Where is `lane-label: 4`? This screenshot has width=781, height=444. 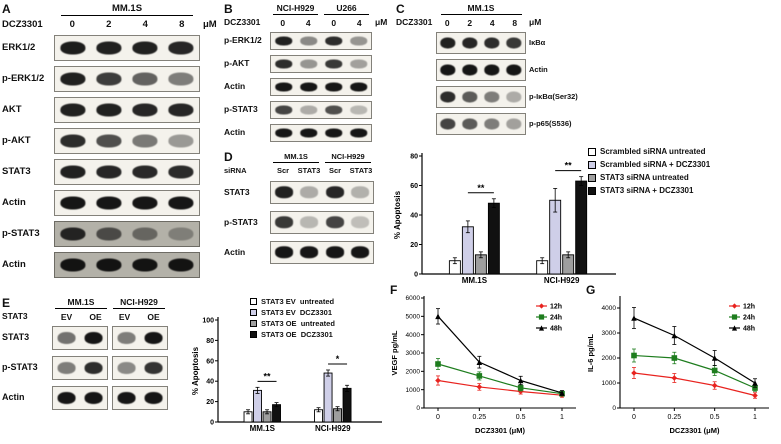
lane-label: 4 is located at coordinates (145, 24).